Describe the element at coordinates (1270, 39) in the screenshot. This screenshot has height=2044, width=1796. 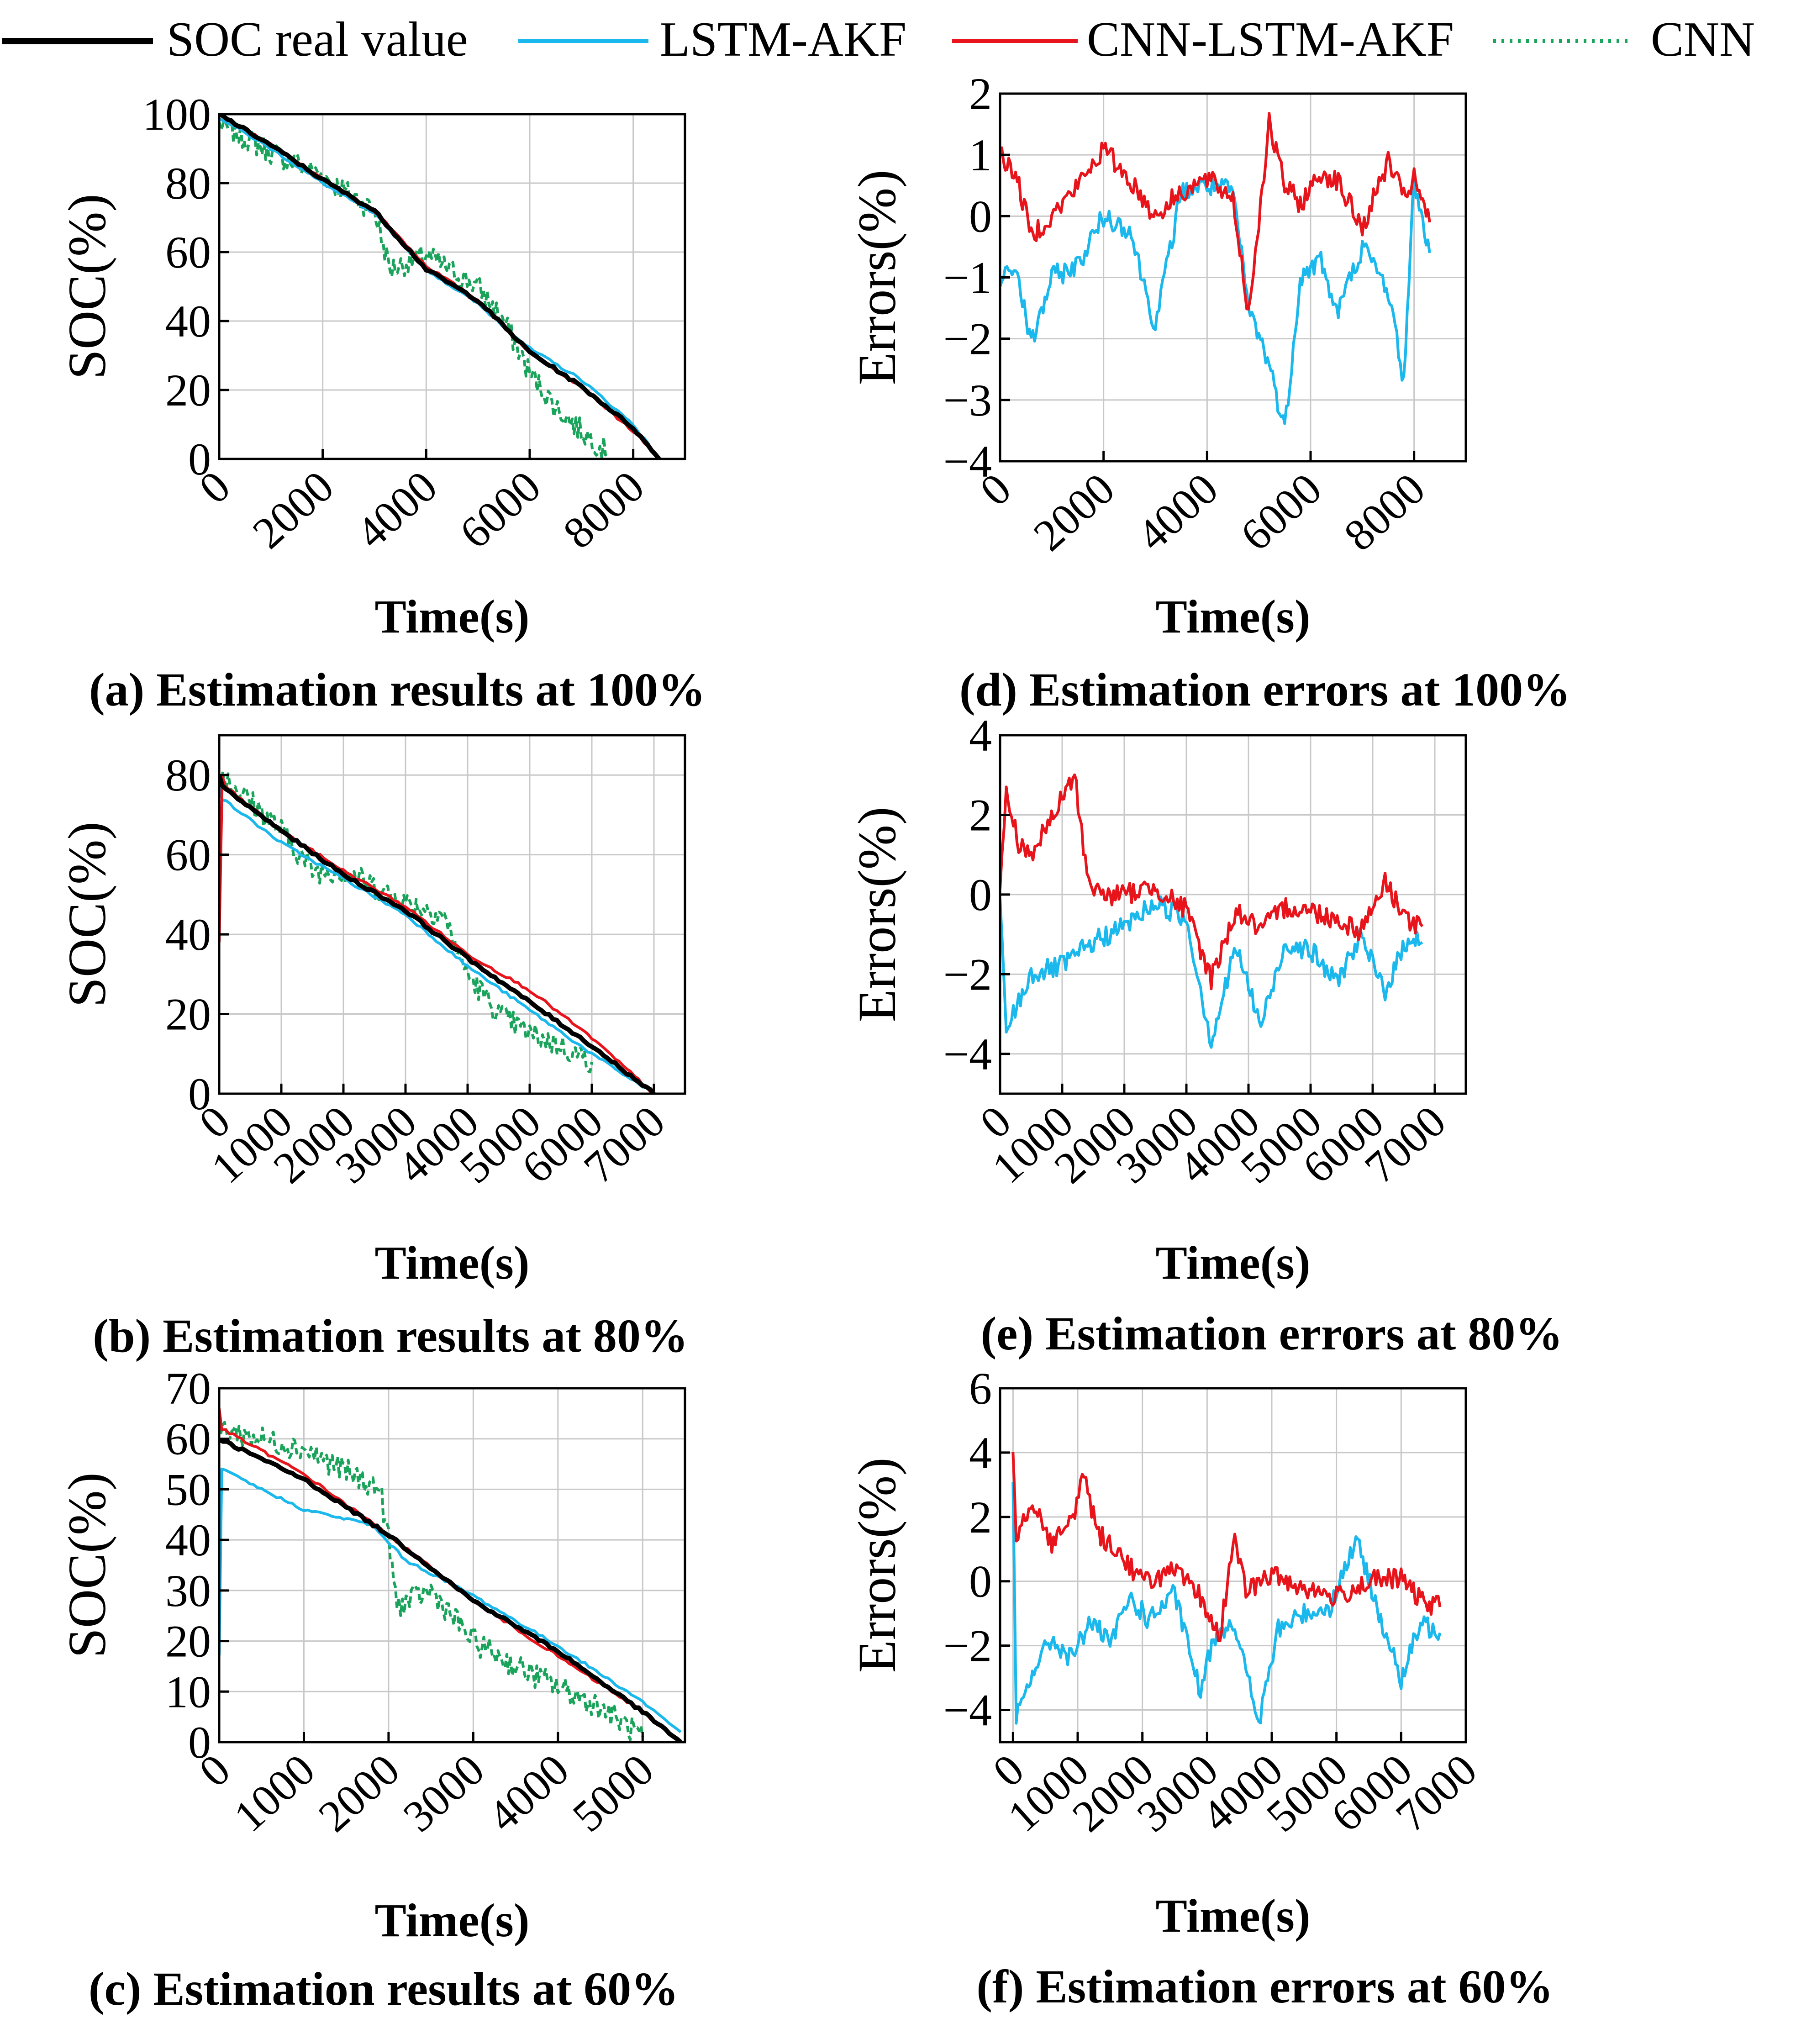
I see `legend-label-cnn-lstm-akf: CNN-LSTM-AKF` at that location.